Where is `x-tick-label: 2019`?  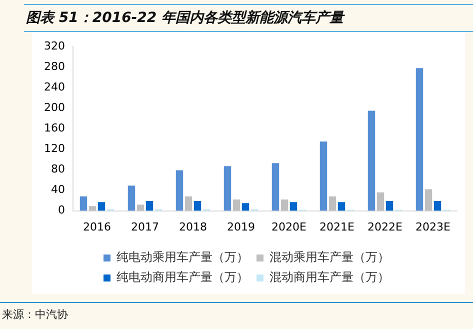
x-tick-label: 2019 is located at coordinates (241, 227).